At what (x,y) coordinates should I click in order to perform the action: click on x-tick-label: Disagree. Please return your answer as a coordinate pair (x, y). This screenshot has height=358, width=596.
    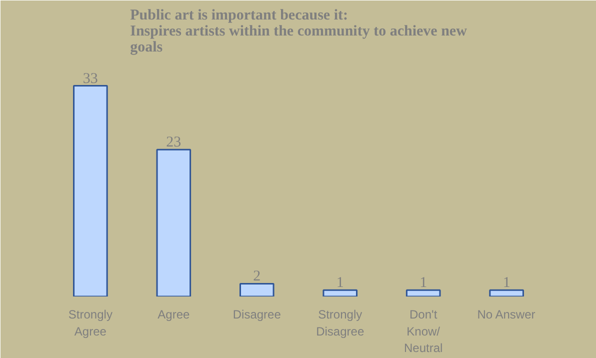
    Looking at the image, I should click on (257, 315).